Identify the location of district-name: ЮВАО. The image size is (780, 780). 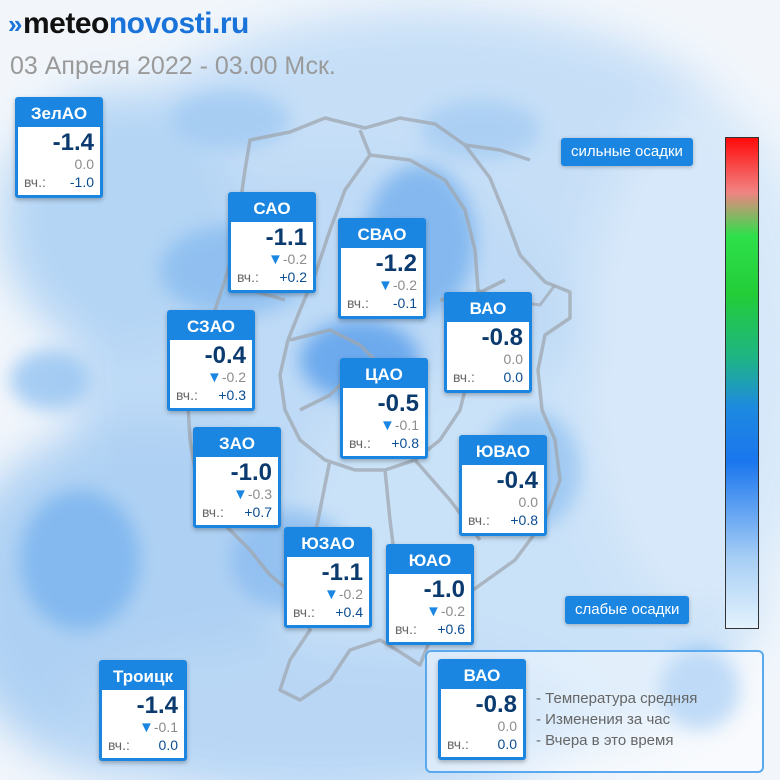
(503, 451).